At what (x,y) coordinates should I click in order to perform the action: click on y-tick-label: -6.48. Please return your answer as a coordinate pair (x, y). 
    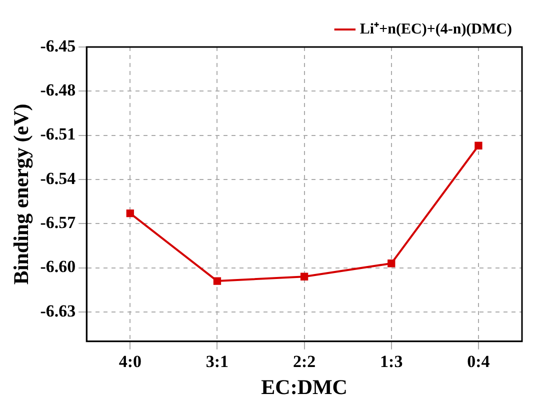
    Looking at the image, I should click on (58, 90).